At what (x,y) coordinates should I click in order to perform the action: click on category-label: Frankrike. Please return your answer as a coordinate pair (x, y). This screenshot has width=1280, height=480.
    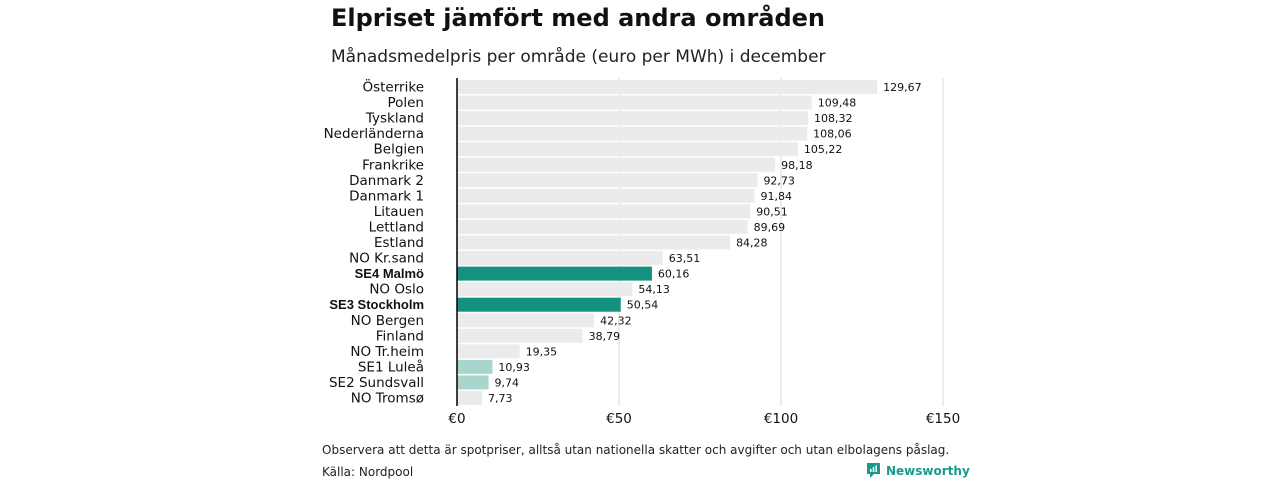
    Looking at the image, I should click on (393, 165).